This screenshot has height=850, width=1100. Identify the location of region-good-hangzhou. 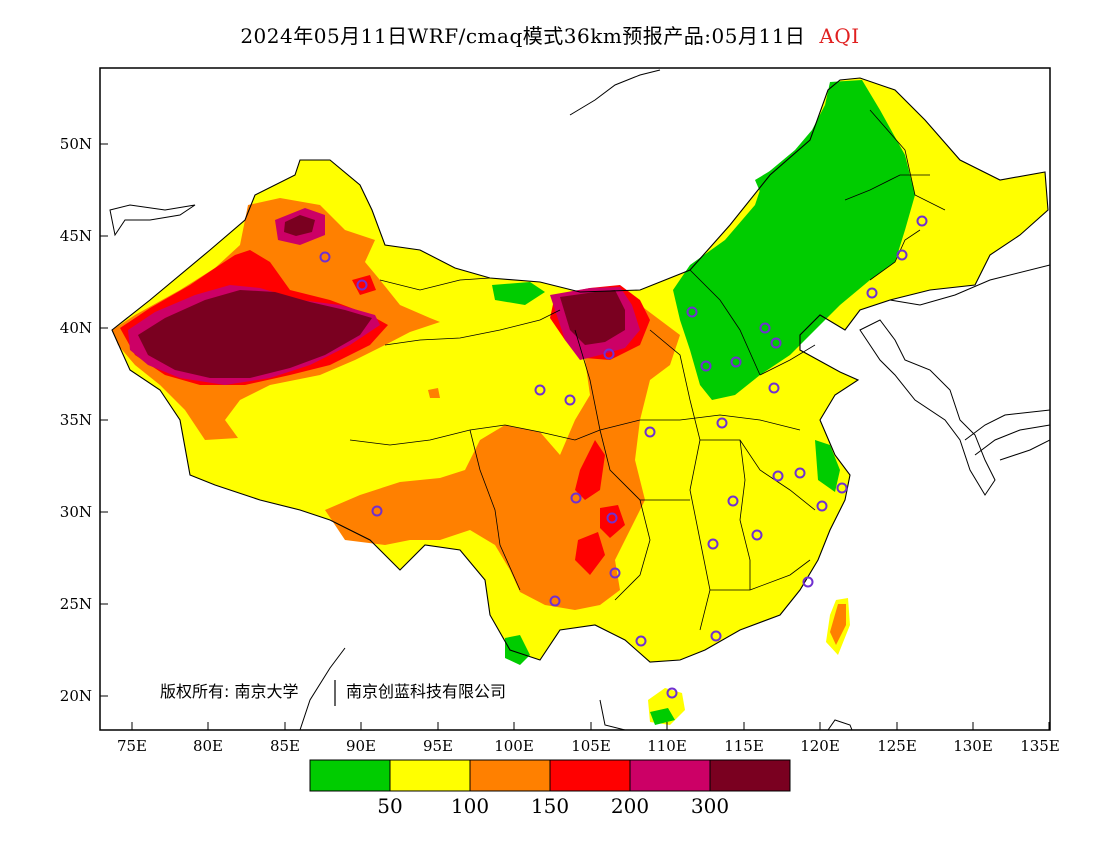
(827, 466).